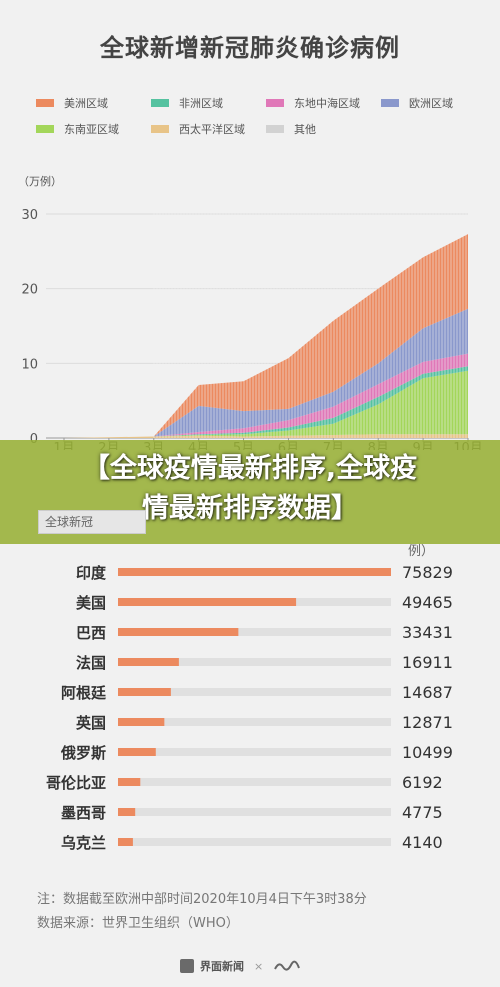  I want to click on section2-title: 全球新冠, so click(92, 522).